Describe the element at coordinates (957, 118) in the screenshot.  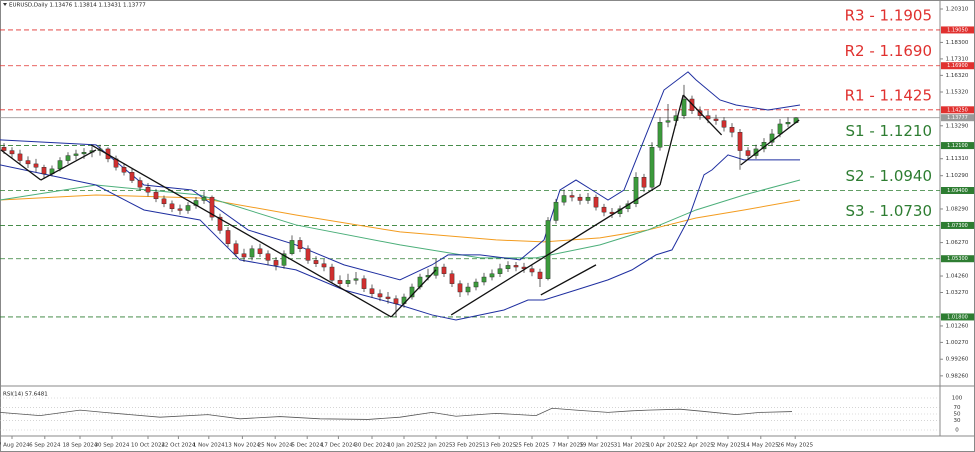
I see `level-tag-label: 1.13777` at that location.